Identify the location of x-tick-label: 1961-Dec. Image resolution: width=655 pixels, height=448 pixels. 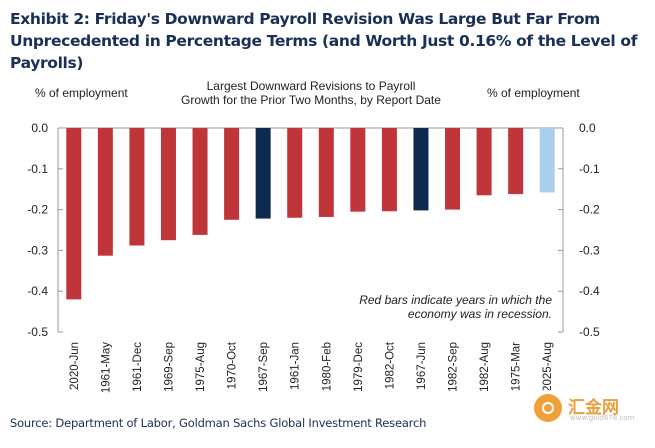
(138, 367).